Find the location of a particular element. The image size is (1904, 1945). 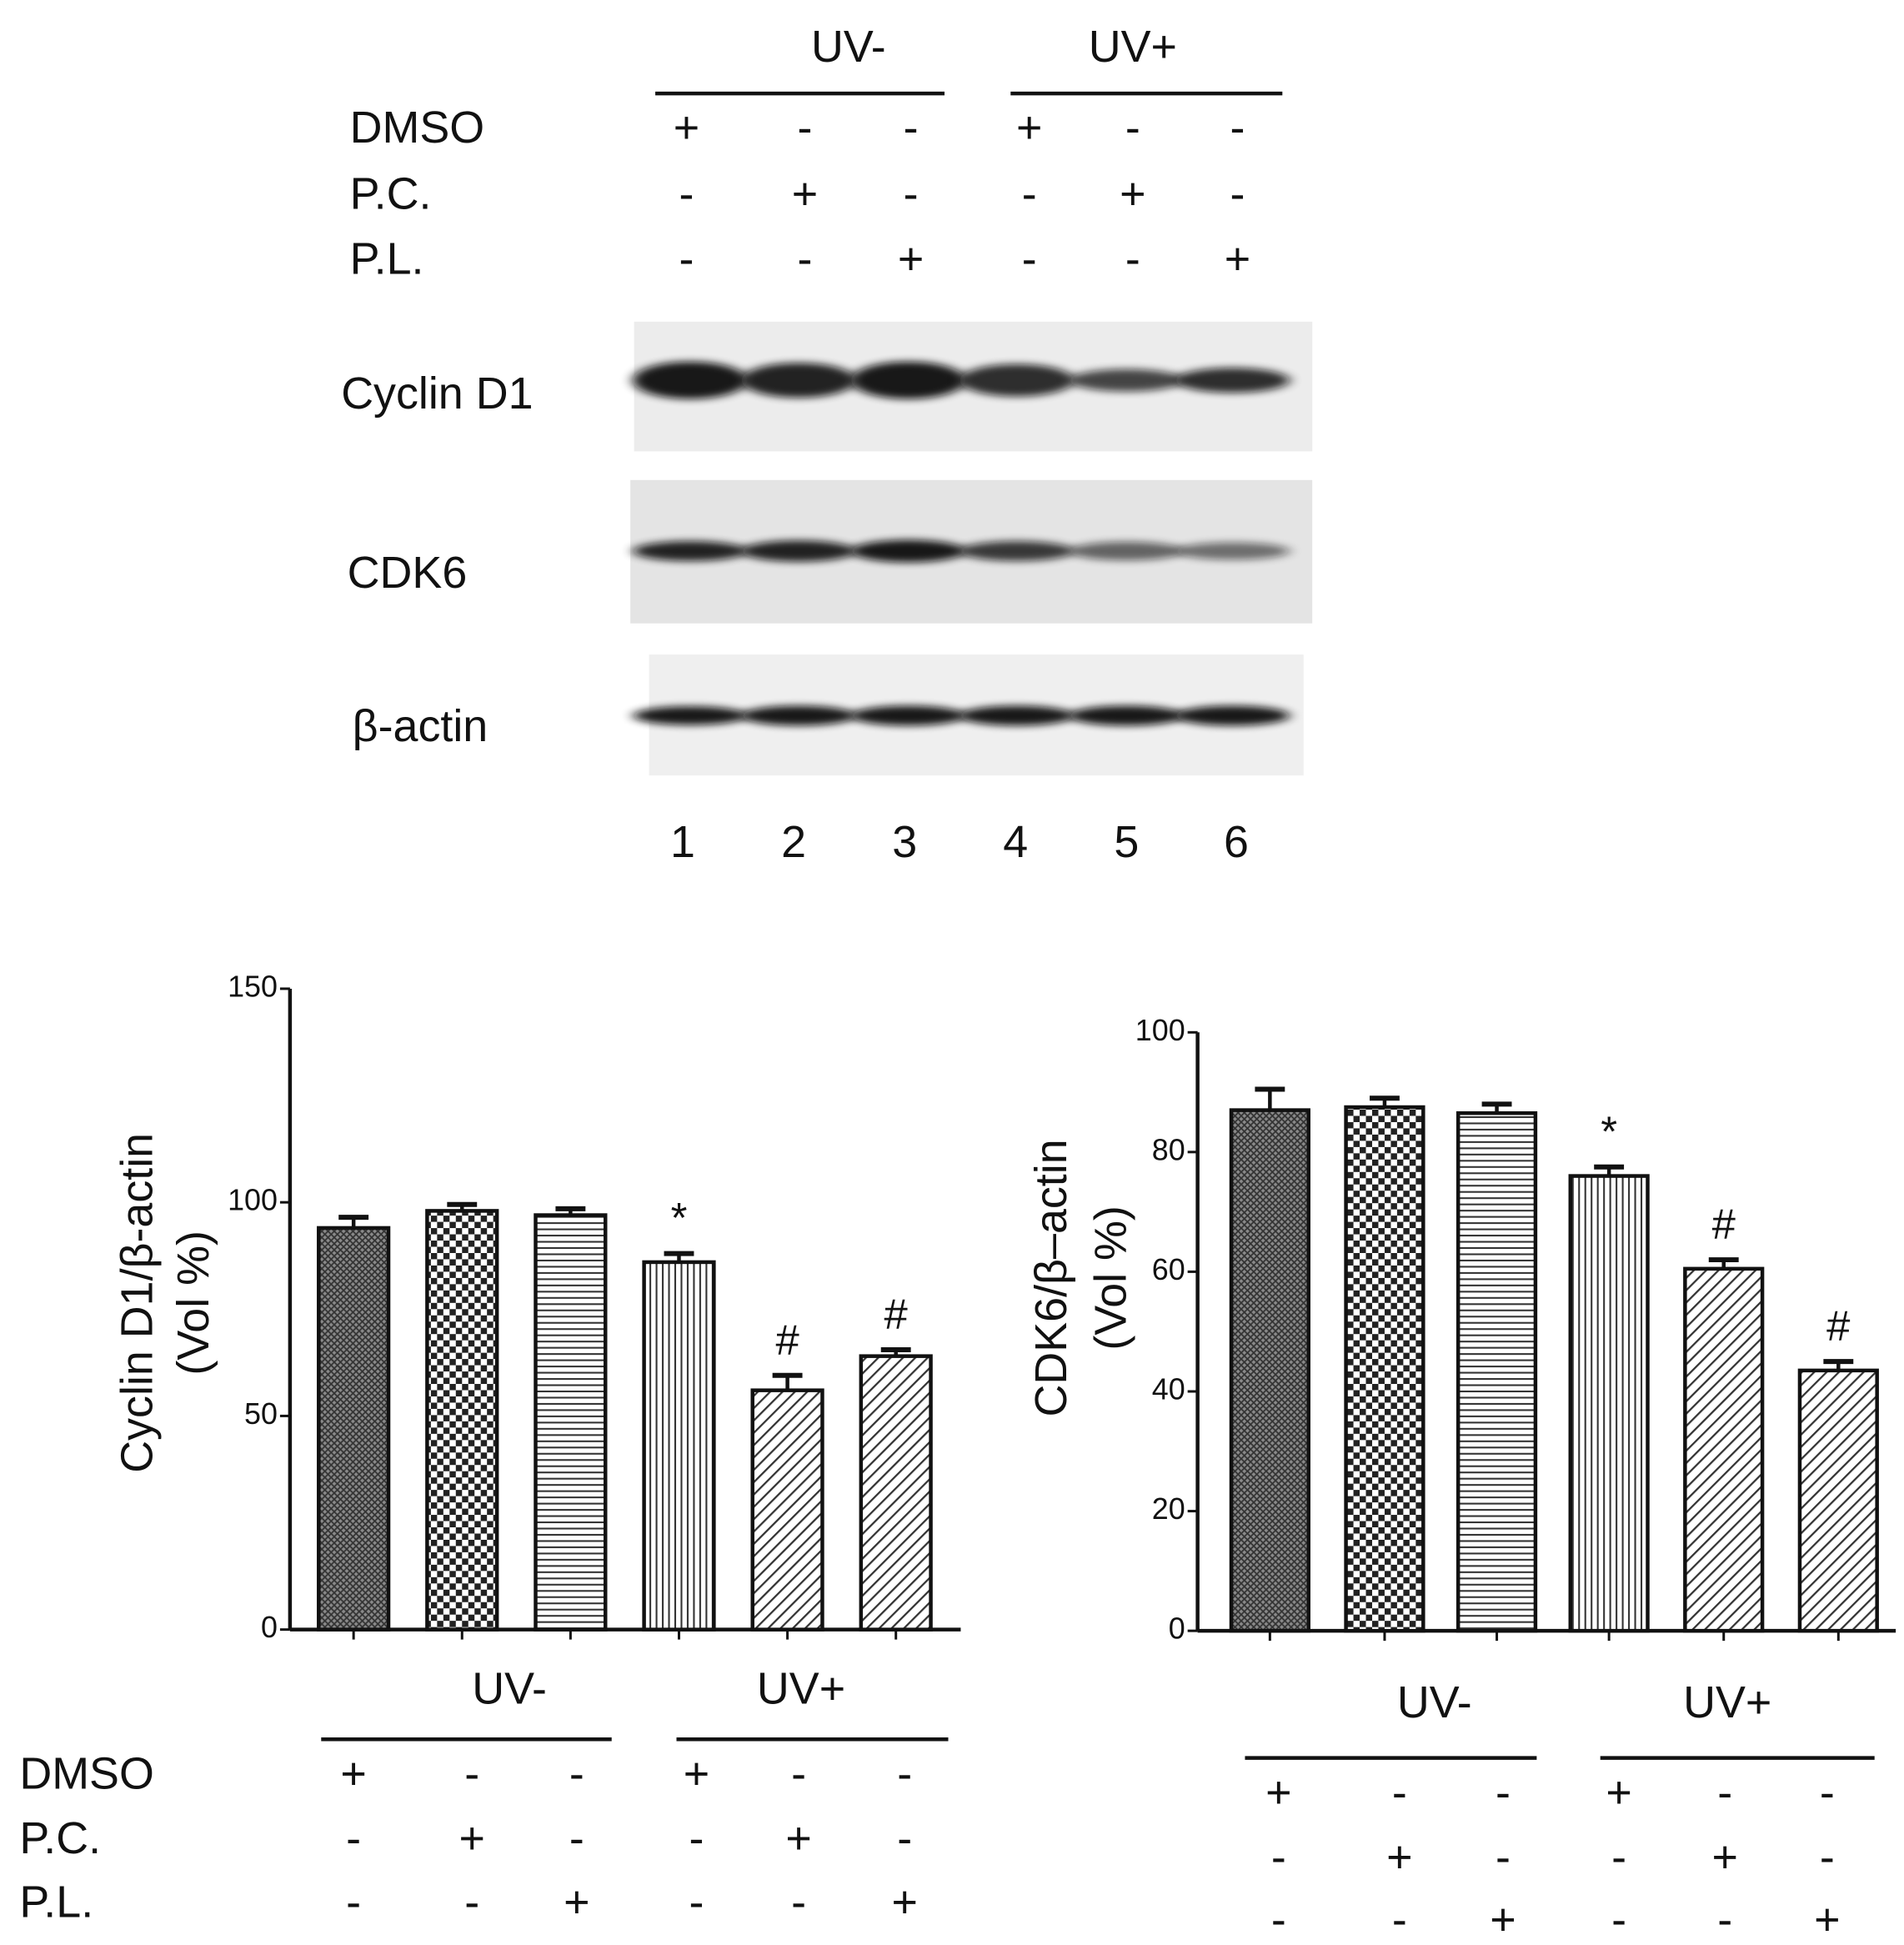

y-tick-label: 100 is located at coordinates (253, 1200).